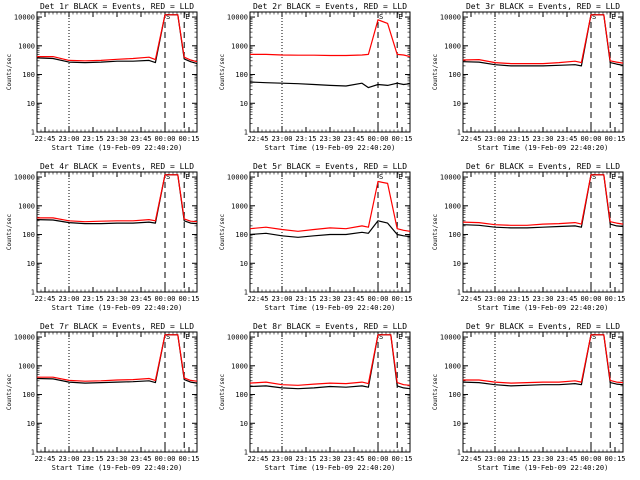 The width and height of the screenshot is (640, 480). I want to click on panel-title: Det 4r BLACK = Events, RED = LLD, so click(117, 166).